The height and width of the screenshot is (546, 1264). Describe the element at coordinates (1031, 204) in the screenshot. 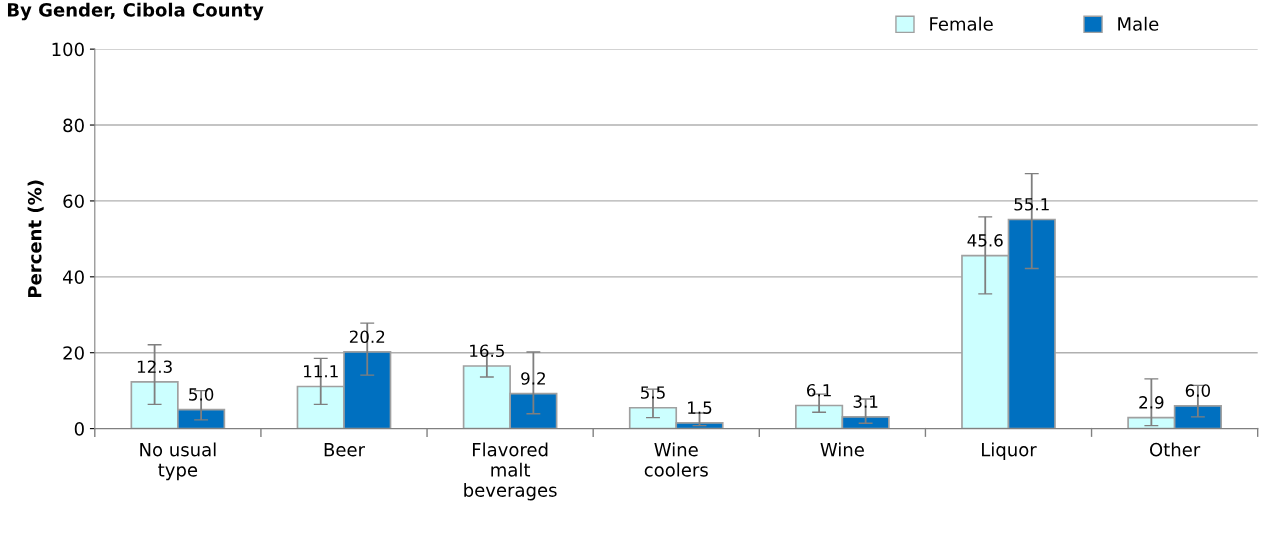

I see `data-label: 55.1` at that location.